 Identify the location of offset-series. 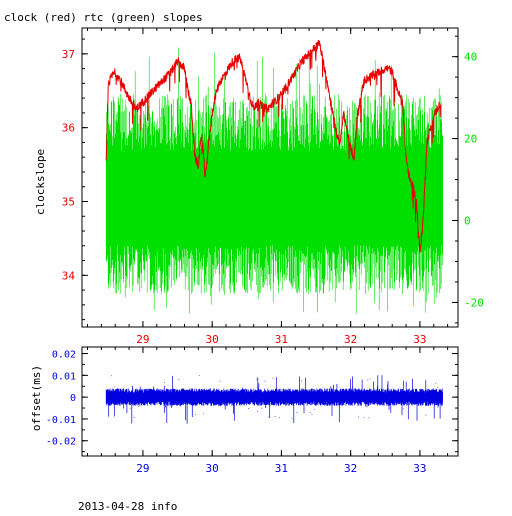
(274, 399).